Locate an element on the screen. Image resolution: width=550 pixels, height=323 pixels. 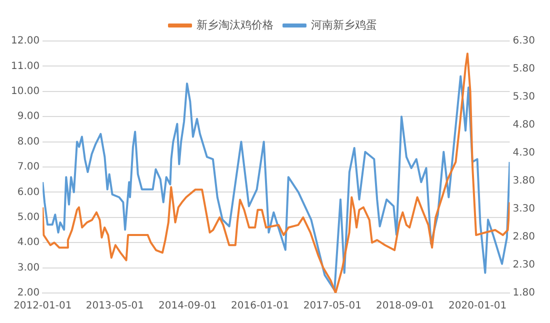
x-tick-label: 2014-09-01 is located at coordinates (187, 306).